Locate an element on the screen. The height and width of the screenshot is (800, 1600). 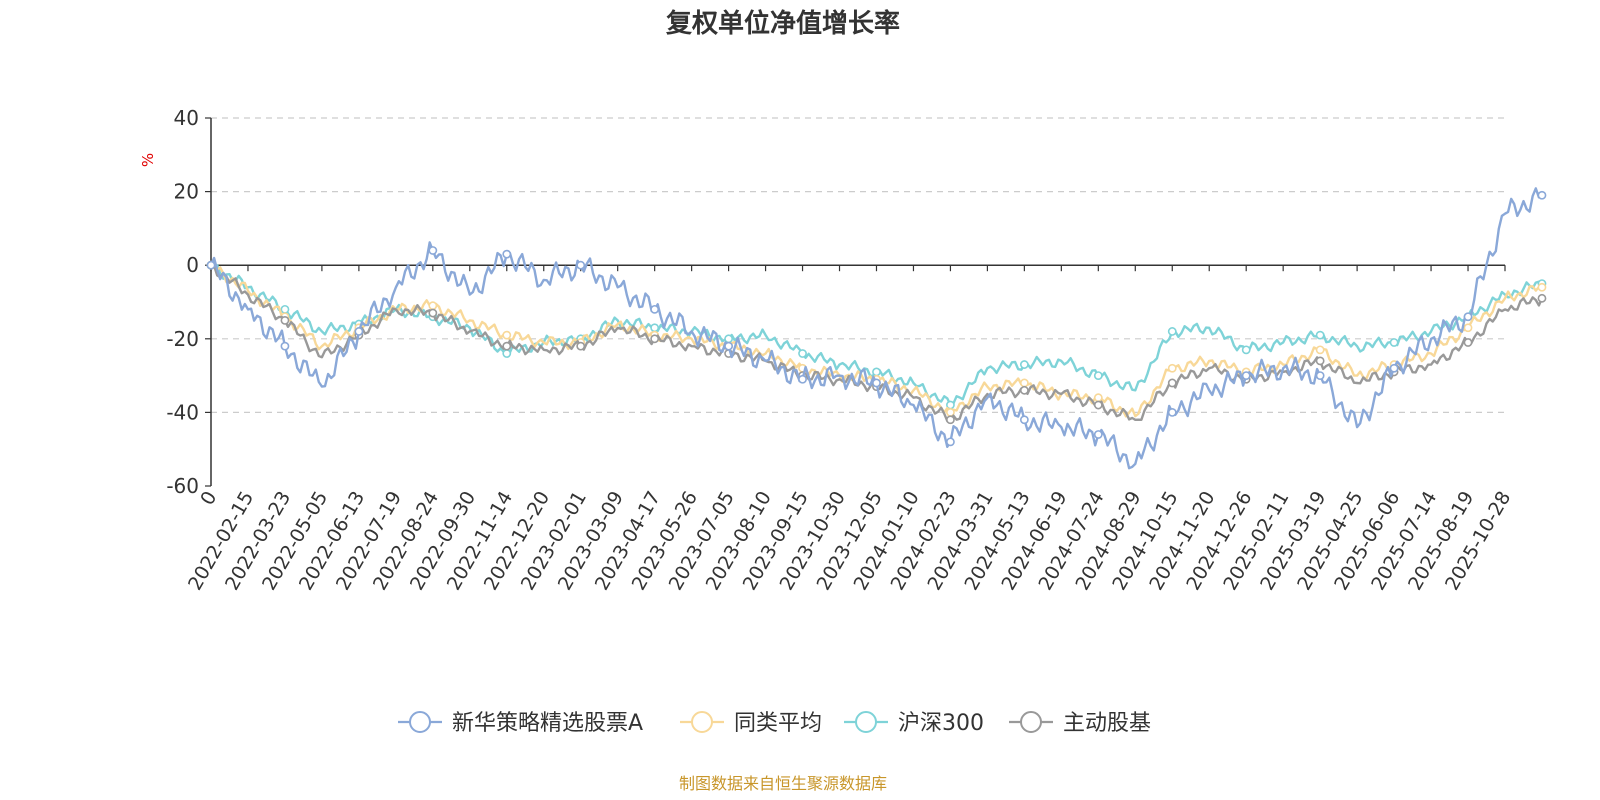
legend-label: 沪深300 is located at coordinates (941, 723).